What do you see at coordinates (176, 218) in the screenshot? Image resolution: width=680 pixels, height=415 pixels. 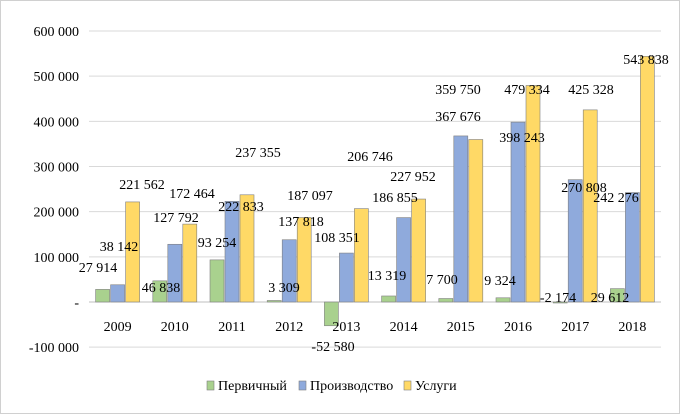 I see `data-label: 127 792` at bounding box center [176, 218].